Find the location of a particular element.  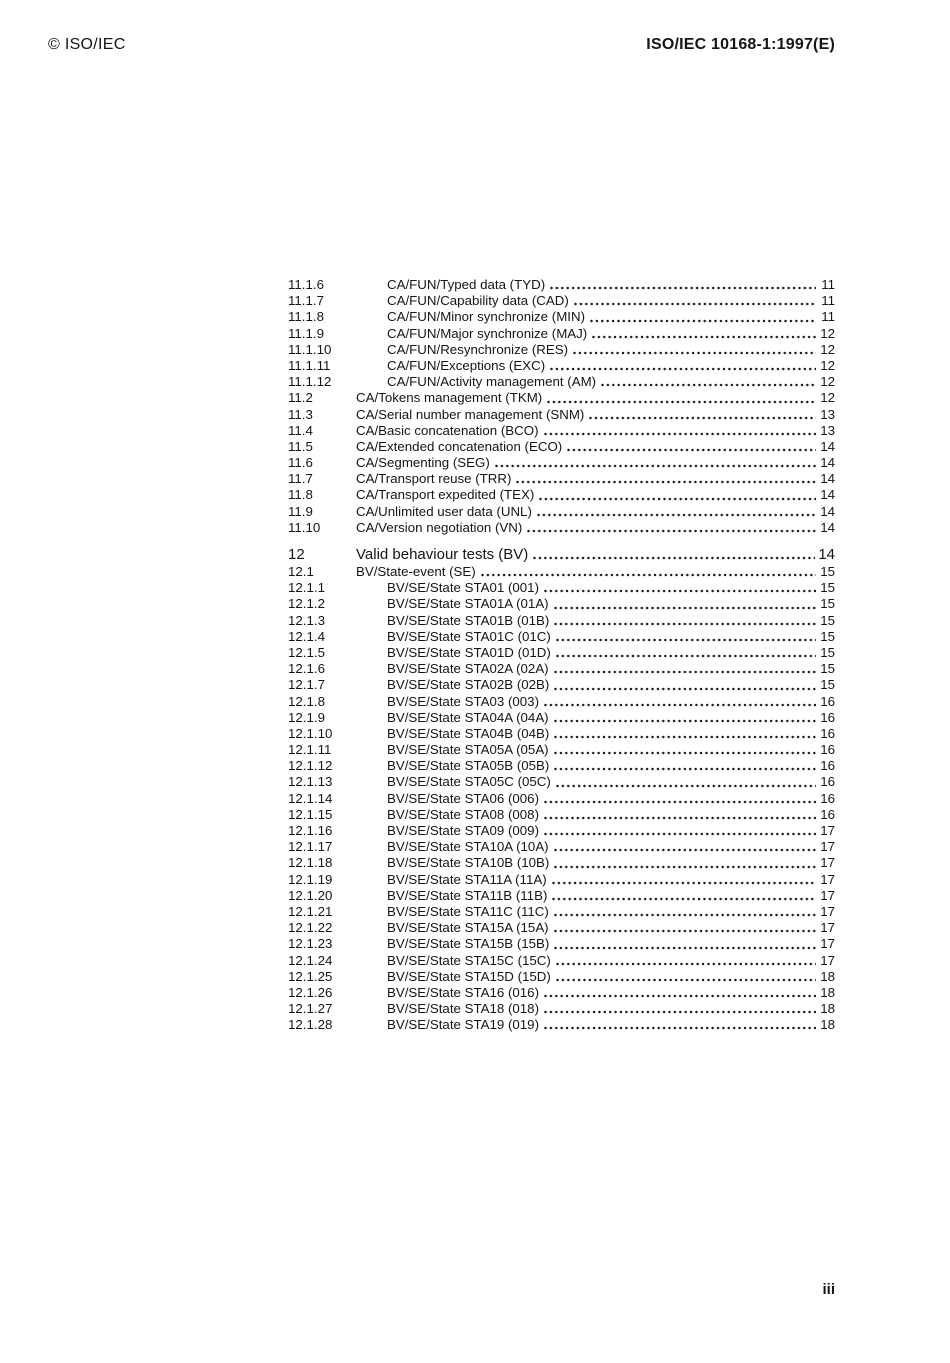

page-number: iii is located at coordinates (828, 1289).